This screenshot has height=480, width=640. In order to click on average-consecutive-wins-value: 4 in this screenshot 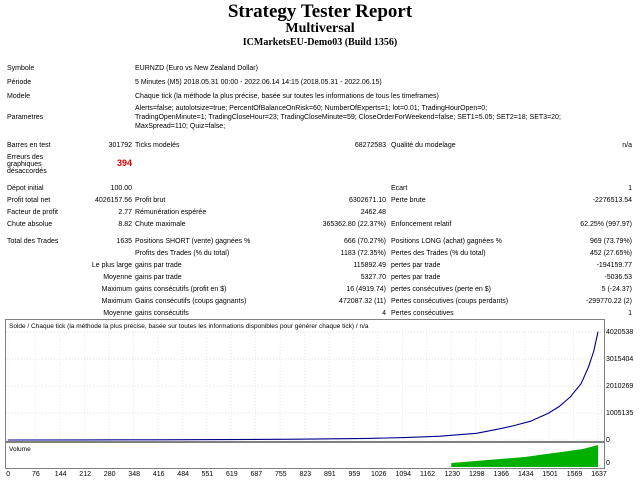, I will do `click(384, 313)`.